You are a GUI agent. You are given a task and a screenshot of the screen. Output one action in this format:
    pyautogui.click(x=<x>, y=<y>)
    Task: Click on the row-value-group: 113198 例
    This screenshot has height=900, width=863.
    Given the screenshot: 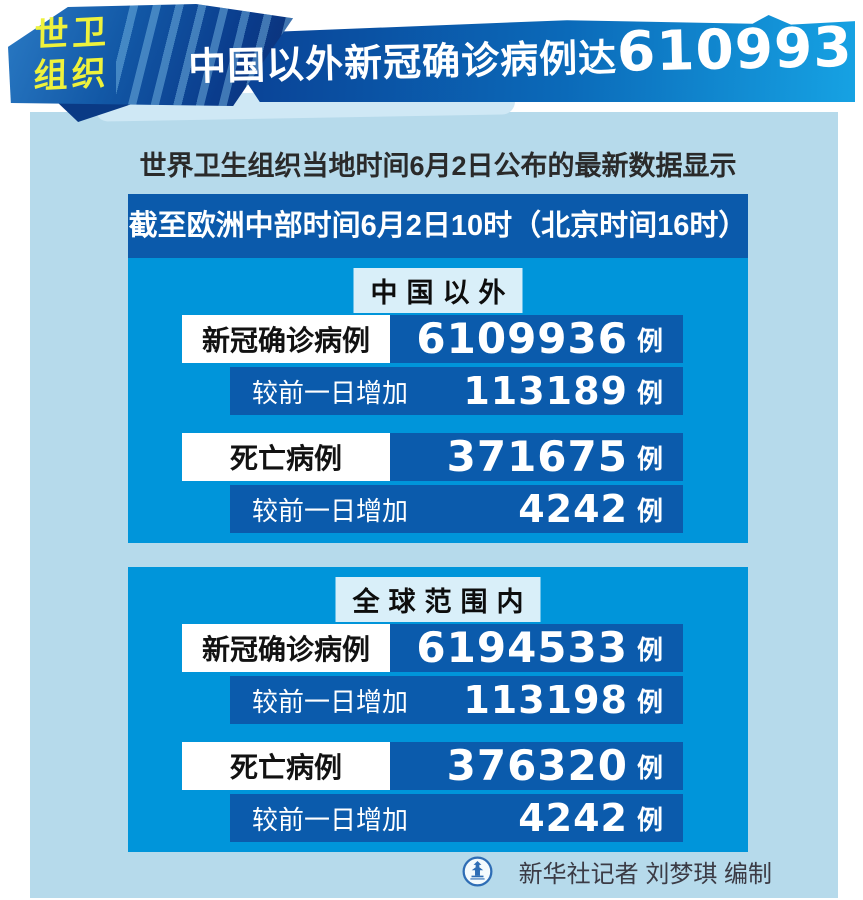 What is the action you would take?
    pyautogui.click(x=563, y=700)
    